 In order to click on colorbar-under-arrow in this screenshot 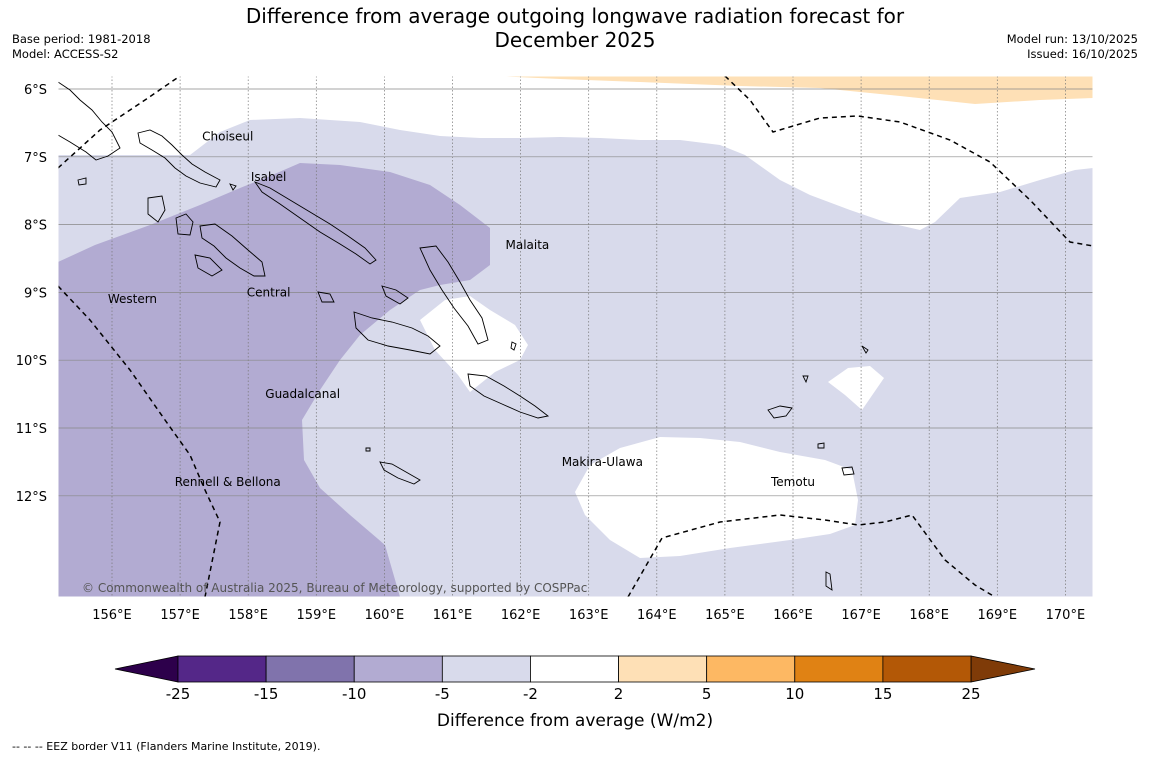, I will do `click(146, 669)`.